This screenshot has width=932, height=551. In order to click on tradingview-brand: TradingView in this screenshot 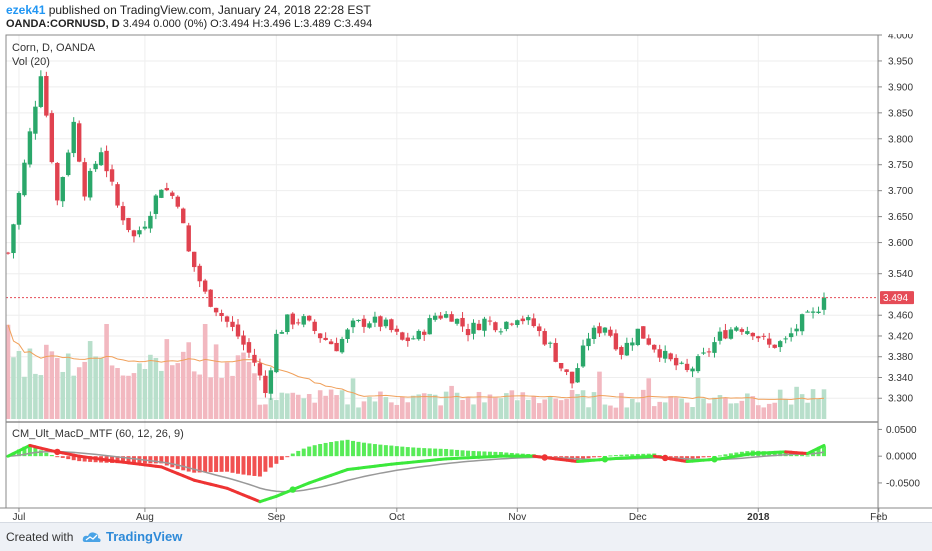, I will do `click(144, 536)`.